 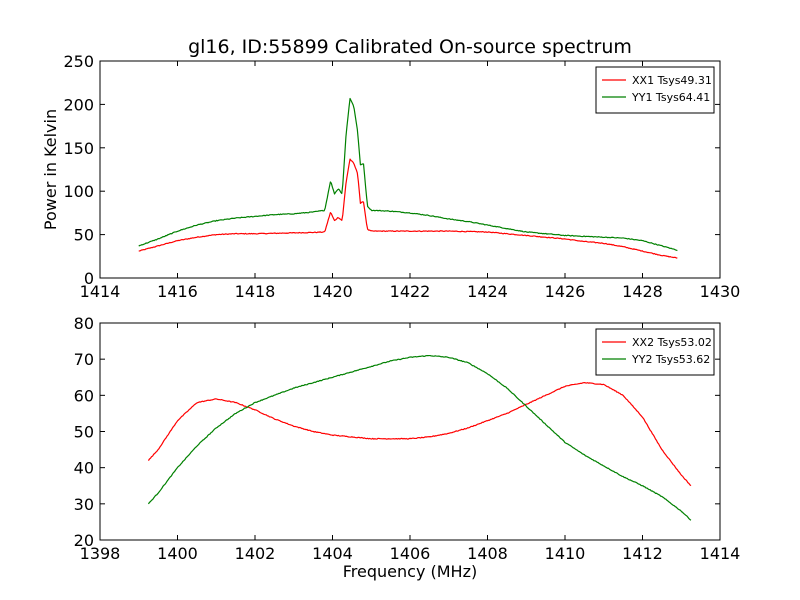 What do you see at coordinates (78, 104) in the screenshot?
I see `top-y-tick-label: 200` at bounding box center [78, 104].